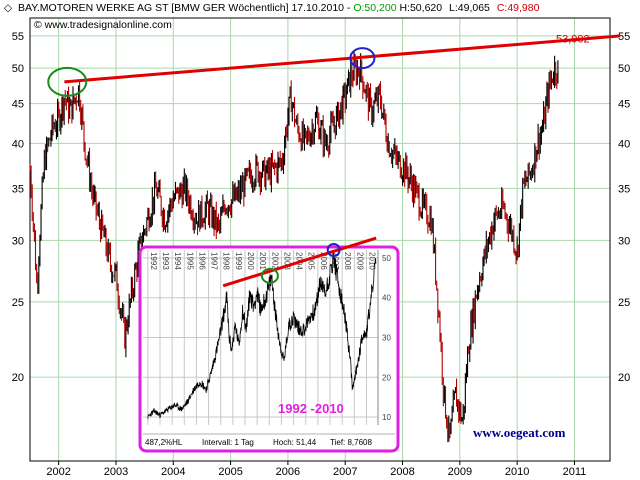 The image size is (640, 480). I want to click on main-x-tick-label: 2006, so click(288, 472).